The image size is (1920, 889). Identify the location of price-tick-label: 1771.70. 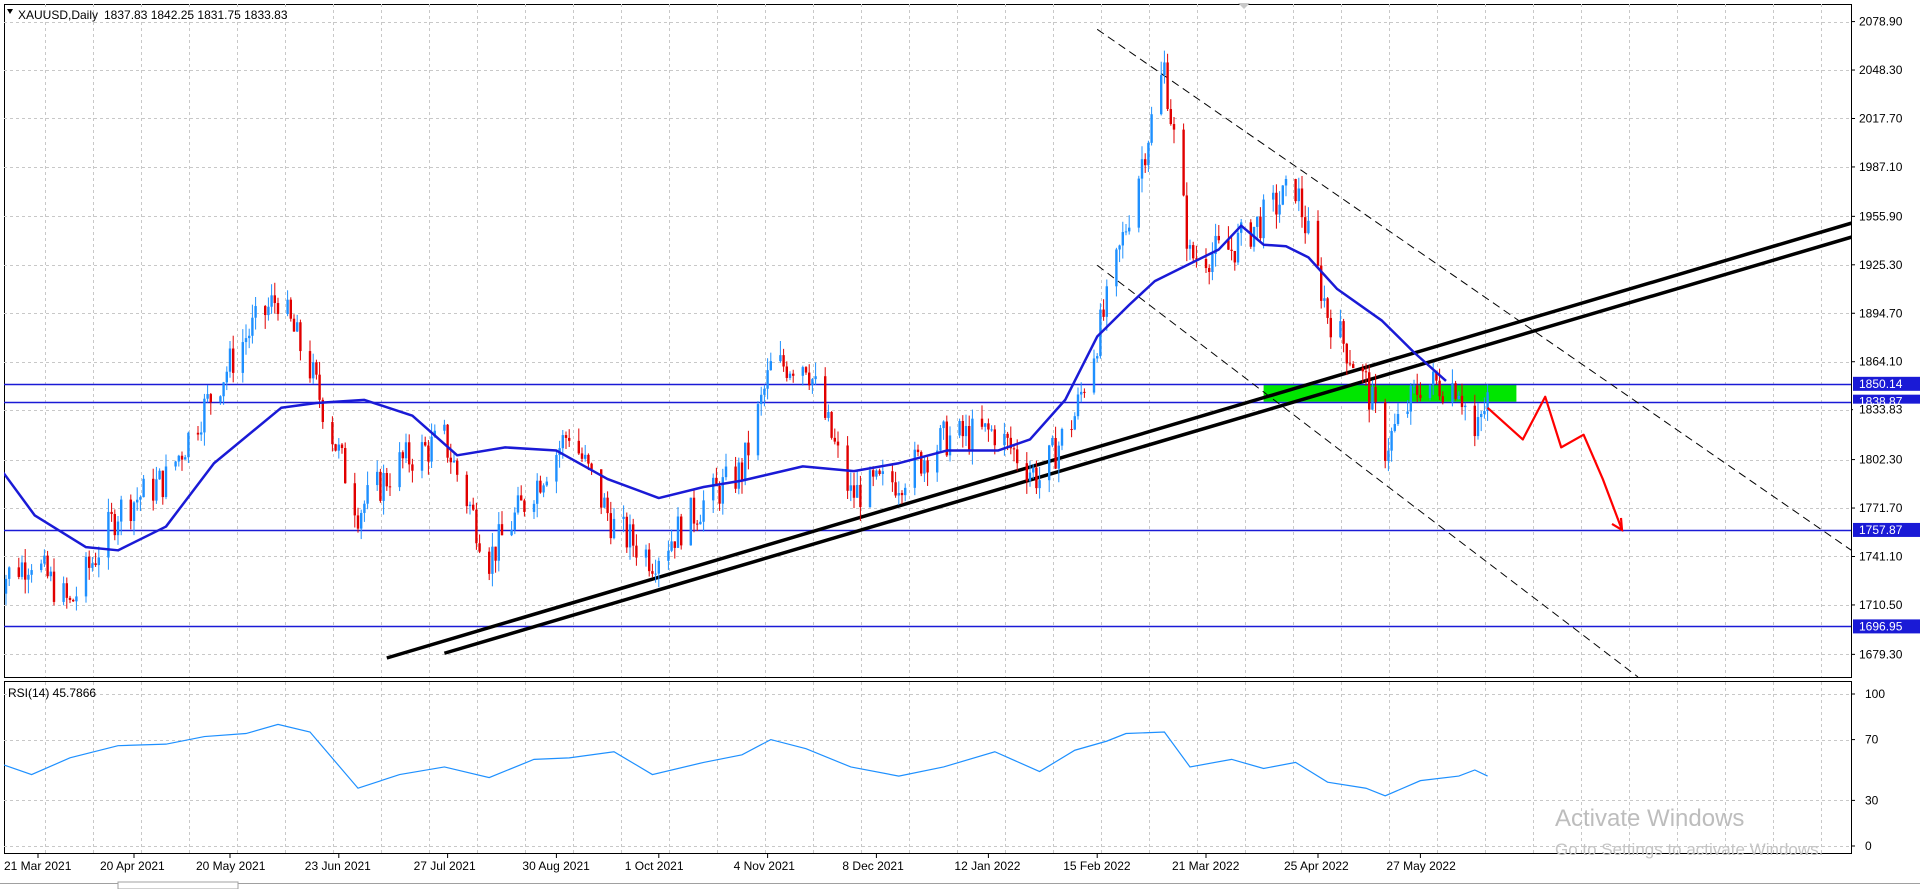
(1881, 508).